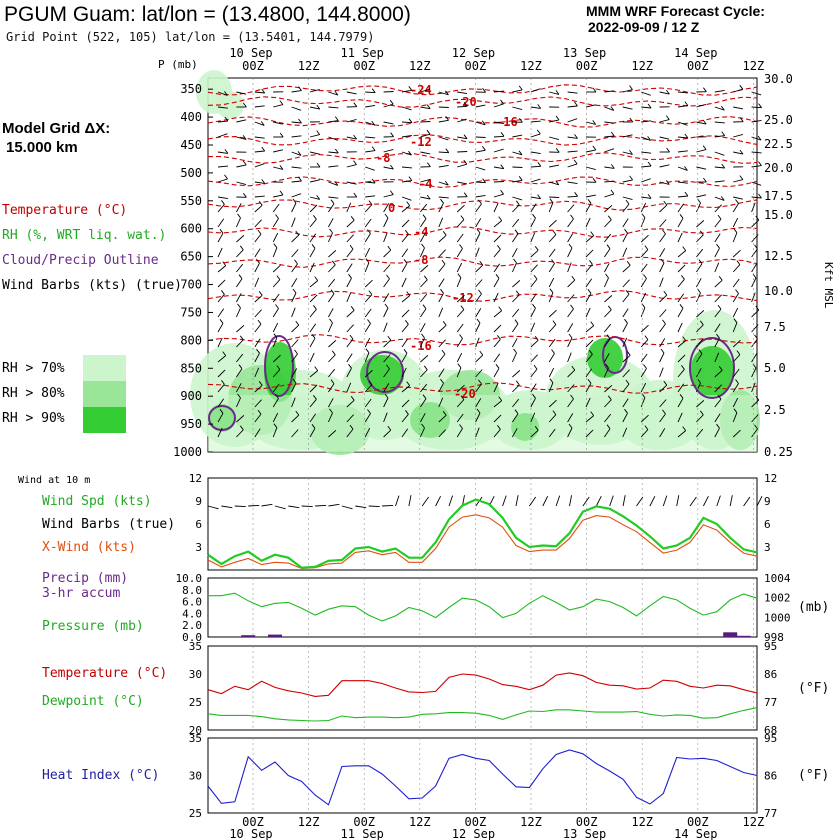 The width and height of the screenshot is (840, 840). Describe the element at coordinates (482, 684) in the screenshot. I see `temperature-line` at that location.